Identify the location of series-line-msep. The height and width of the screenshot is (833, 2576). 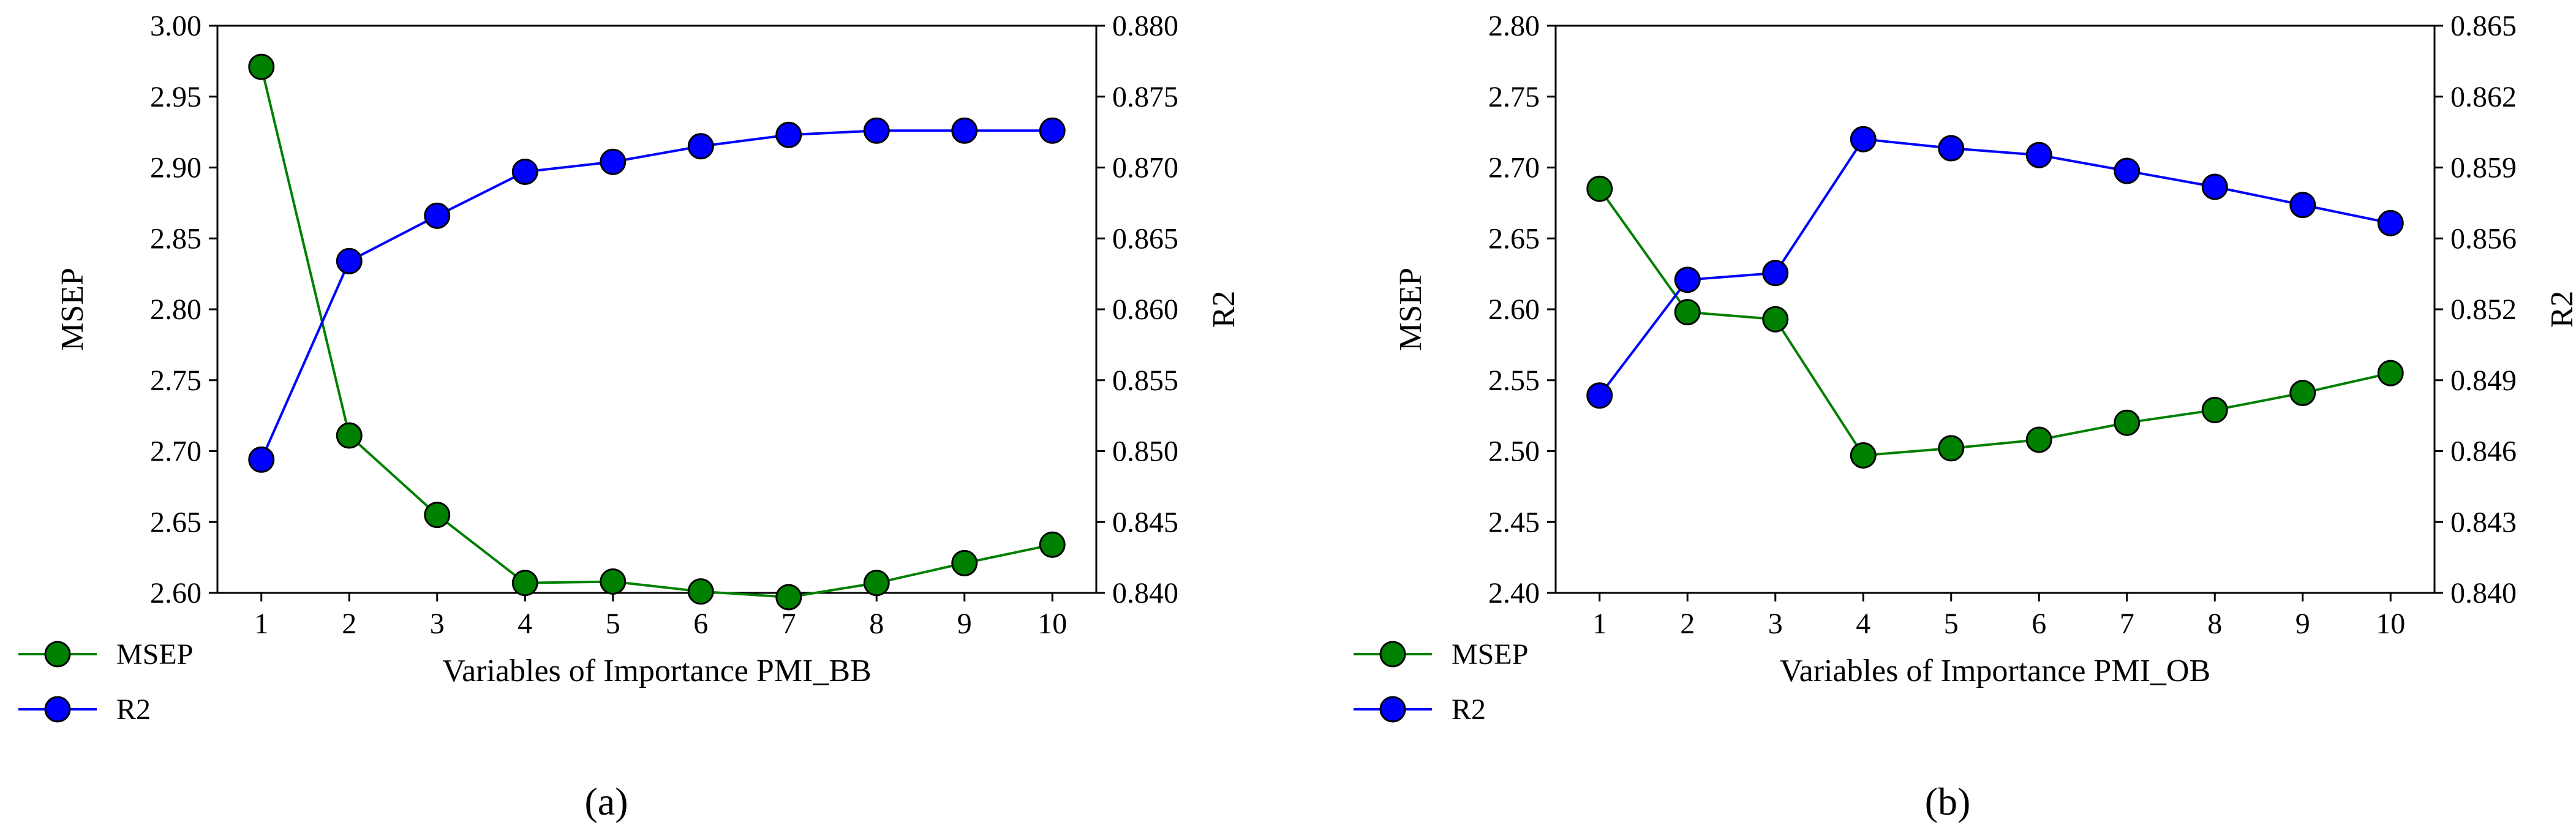
(1995, 322).